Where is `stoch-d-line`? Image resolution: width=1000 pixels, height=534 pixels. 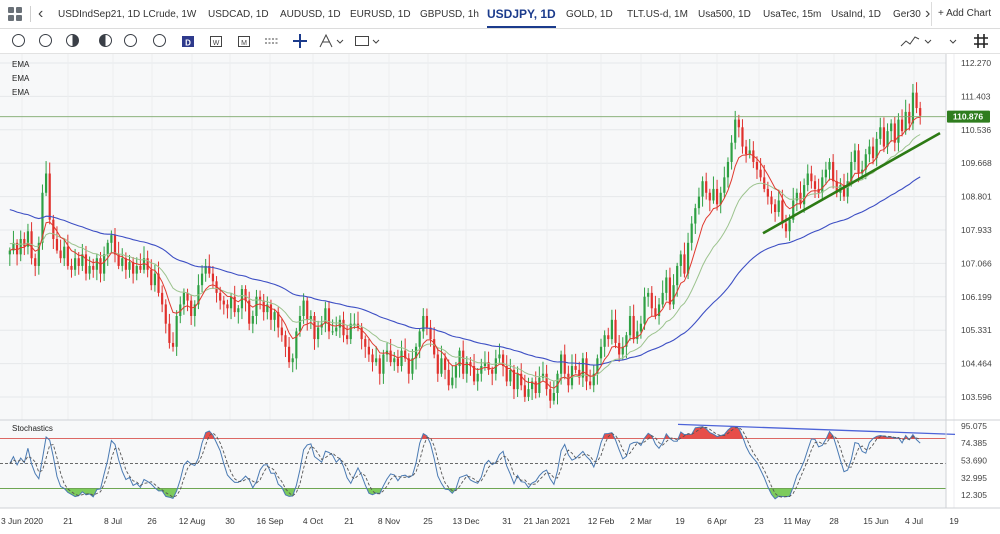 stoch-d-line is located at coordinates (465, 462).